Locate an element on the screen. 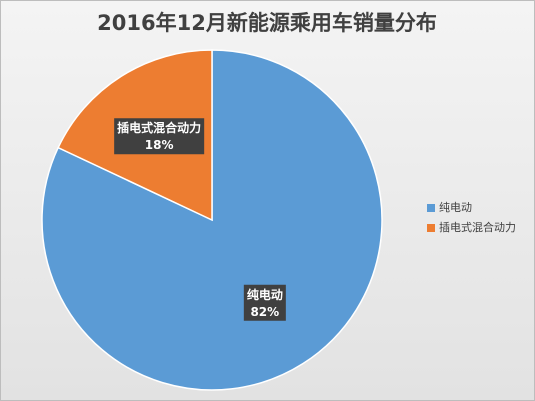  legend-label: 纯电动 is located at coordinates (455, 207).